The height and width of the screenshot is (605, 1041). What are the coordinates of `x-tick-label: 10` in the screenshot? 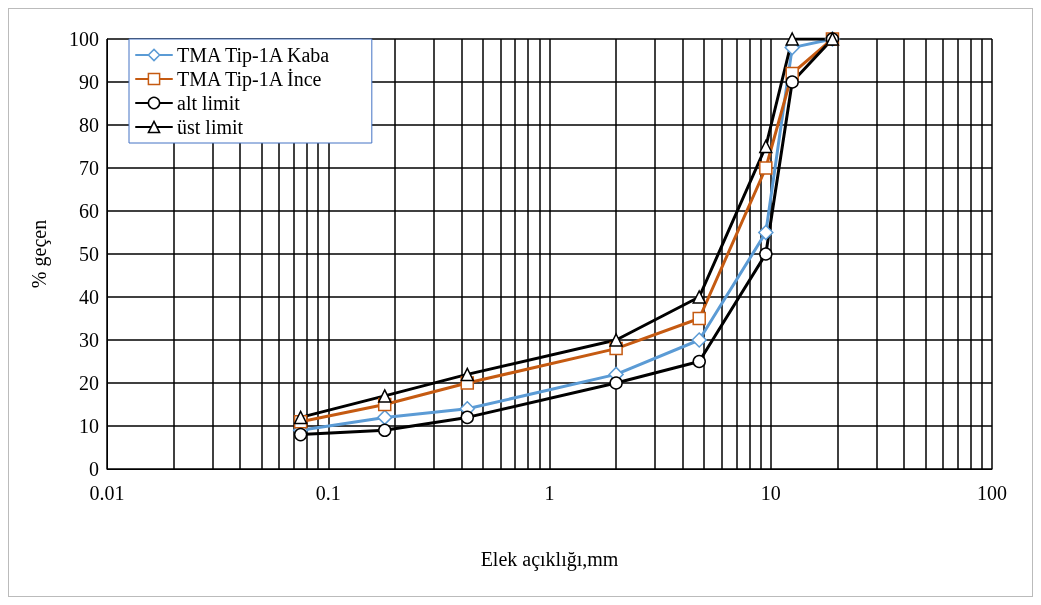 It's located at (770, 493).